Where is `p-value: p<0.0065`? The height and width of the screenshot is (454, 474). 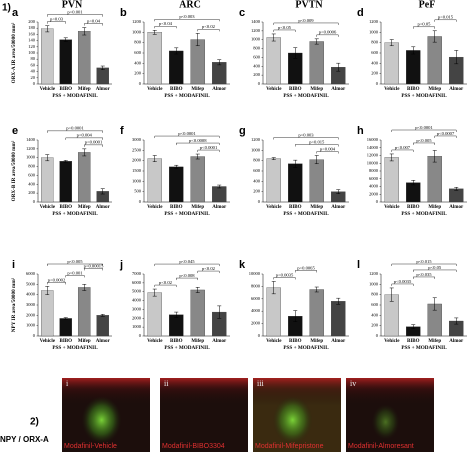 p-value: p<0.0065 is located at coordinates (306, 267).